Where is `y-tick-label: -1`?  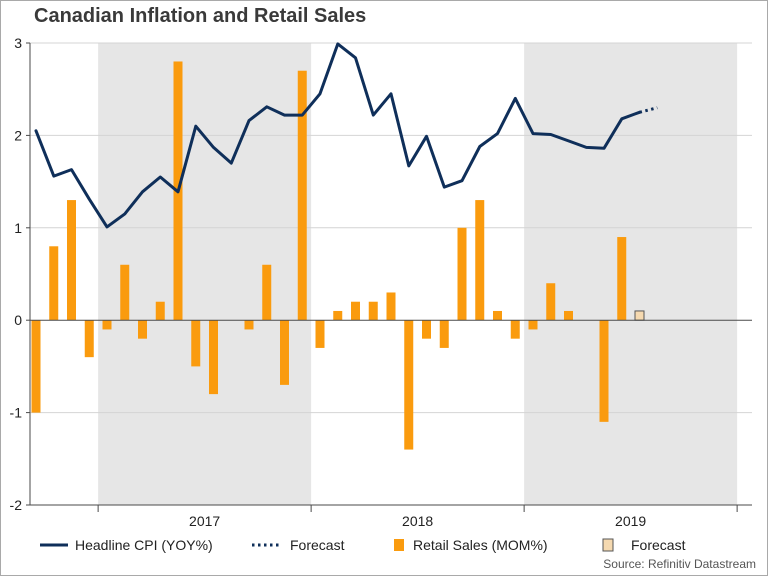 y-tick-label: -1 is located at coordinates (16, 413).